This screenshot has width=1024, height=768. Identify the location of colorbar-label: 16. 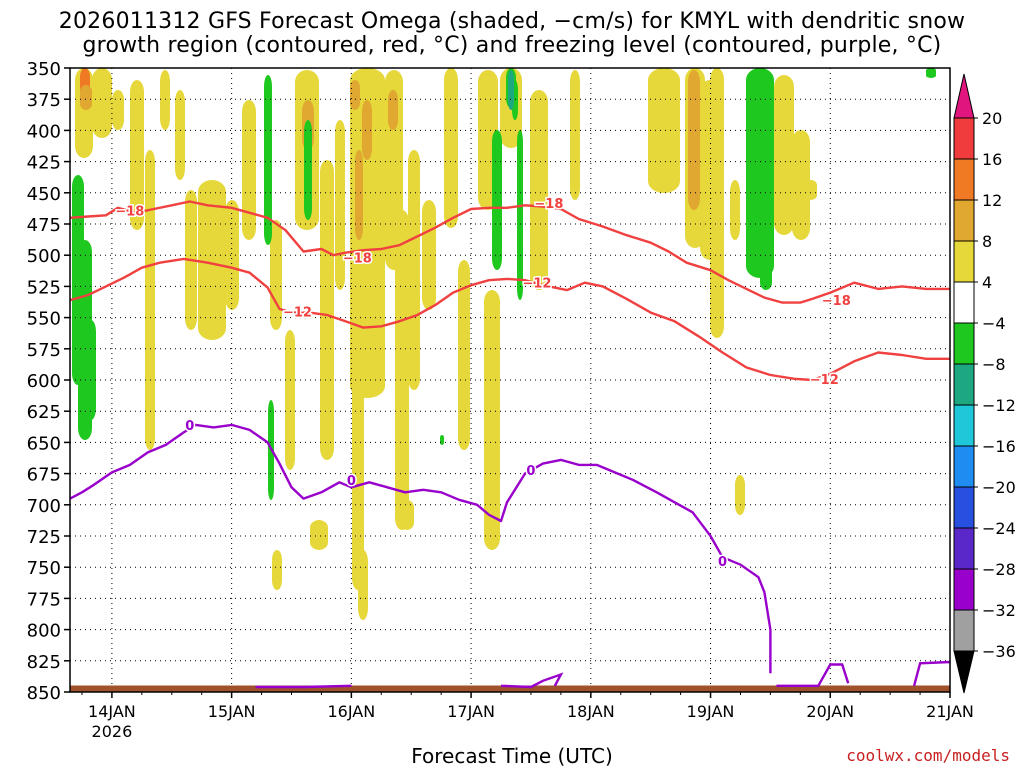
(992, 159).